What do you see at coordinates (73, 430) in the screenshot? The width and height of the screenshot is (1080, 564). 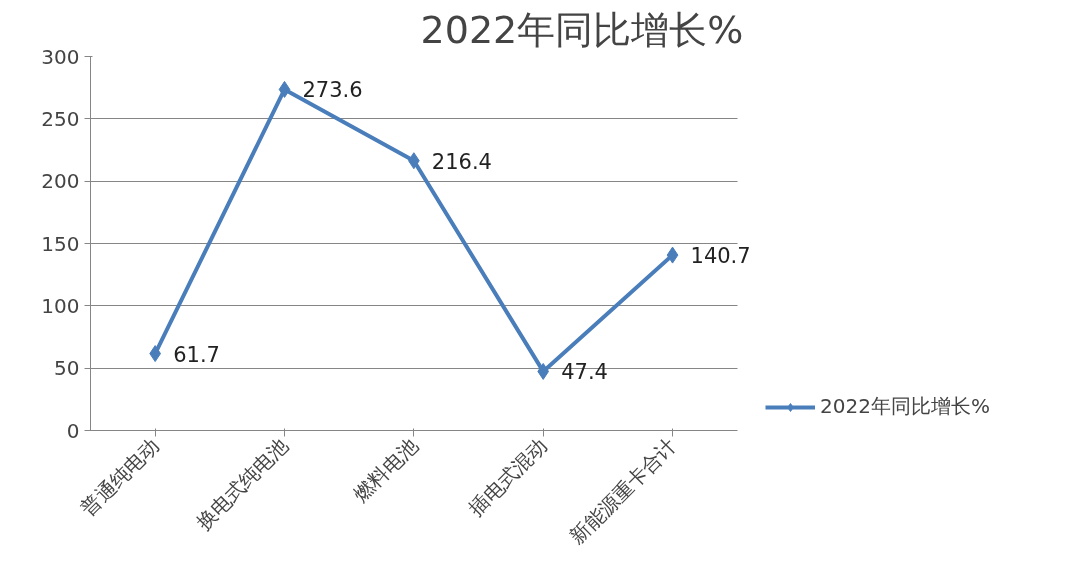 I see `y-tick-label: 0` at bounding box center [73, 430].